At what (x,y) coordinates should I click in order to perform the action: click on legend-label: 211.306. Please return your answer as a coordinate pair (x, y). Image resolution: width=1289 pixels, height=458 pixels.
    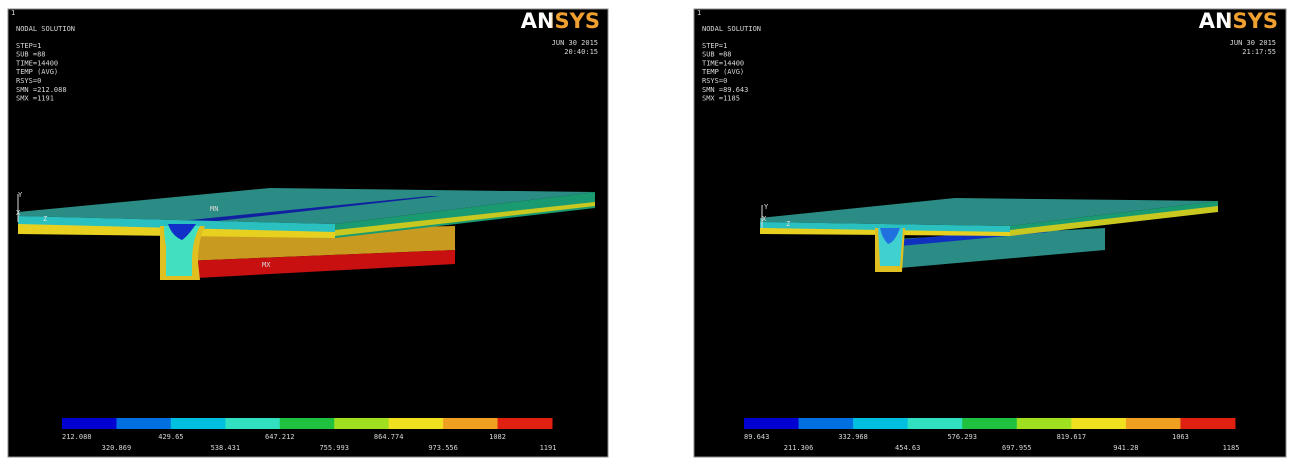
    Looking at the image, I should click on (799, 448).